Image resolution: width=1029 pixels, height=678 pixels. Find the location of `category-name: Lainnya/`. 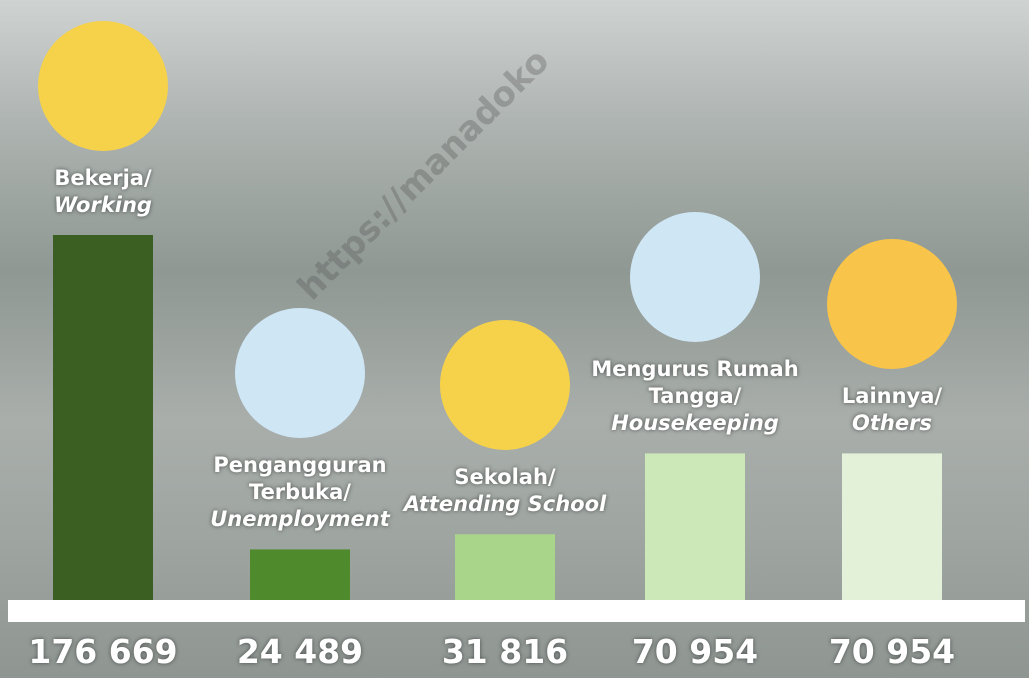

category-name: Lainnya/ is located at coordinates (892, 396).